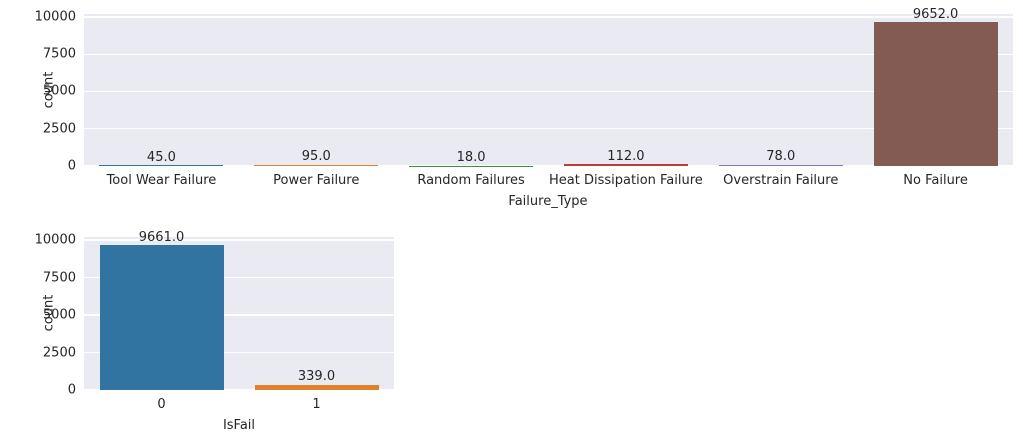 This screenshot has height=444, width=1023. What do you see at coordinates (239, 425) in the screenshot?
I see `x-axis-label: IsFail` at bounding box center [239, 425].